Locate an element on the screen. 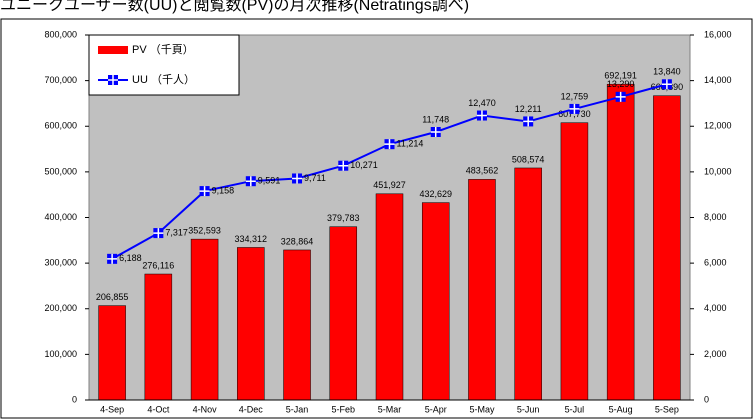  x-tick-label: 5-May is located at coordinates (482, 409).